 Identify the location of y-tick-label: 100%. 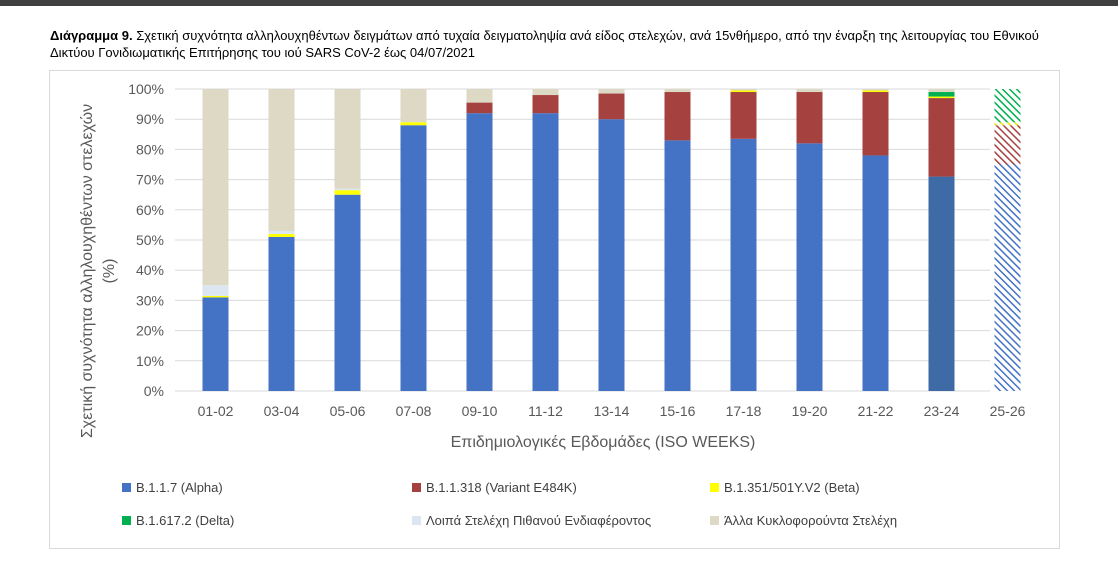
(146, 89).